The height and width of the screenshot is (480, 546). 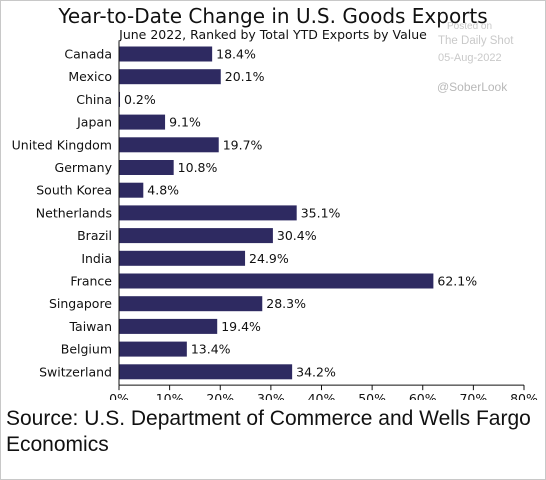 I want to click on x-tick-label: 40%, so click(x=322, y=395).